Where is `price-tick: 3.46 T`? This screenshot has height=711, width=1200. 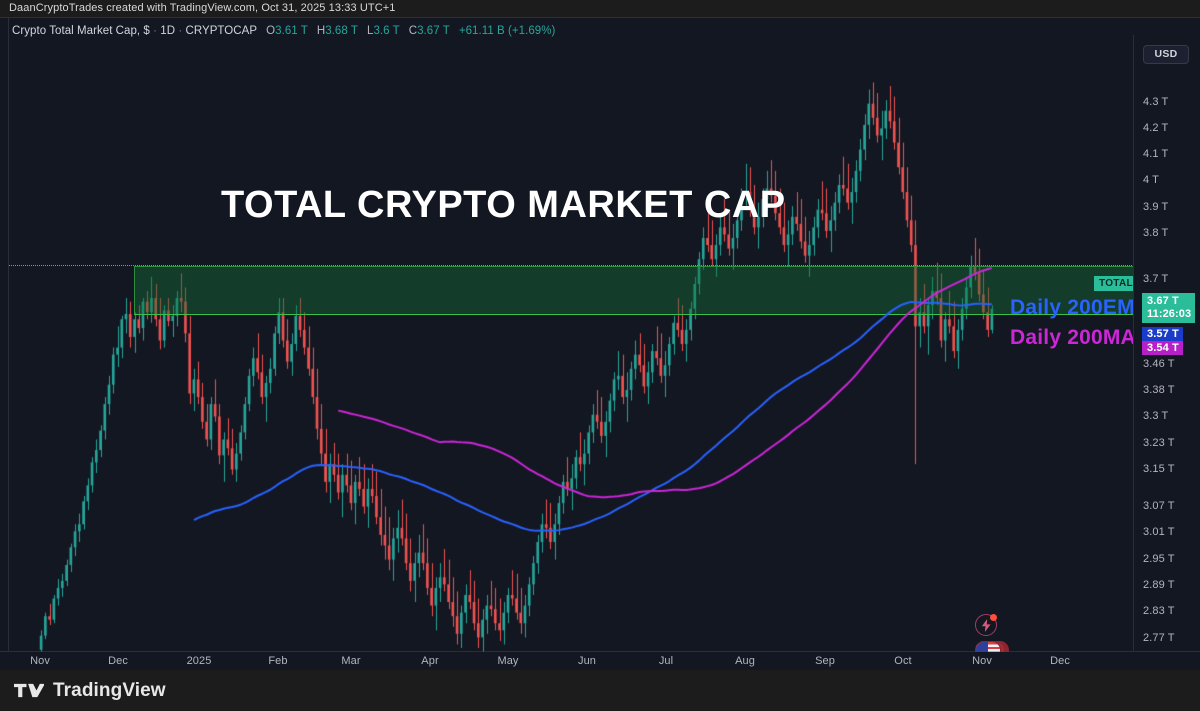 price-tick: 3.46 T is located at coordinates (1159, 364).